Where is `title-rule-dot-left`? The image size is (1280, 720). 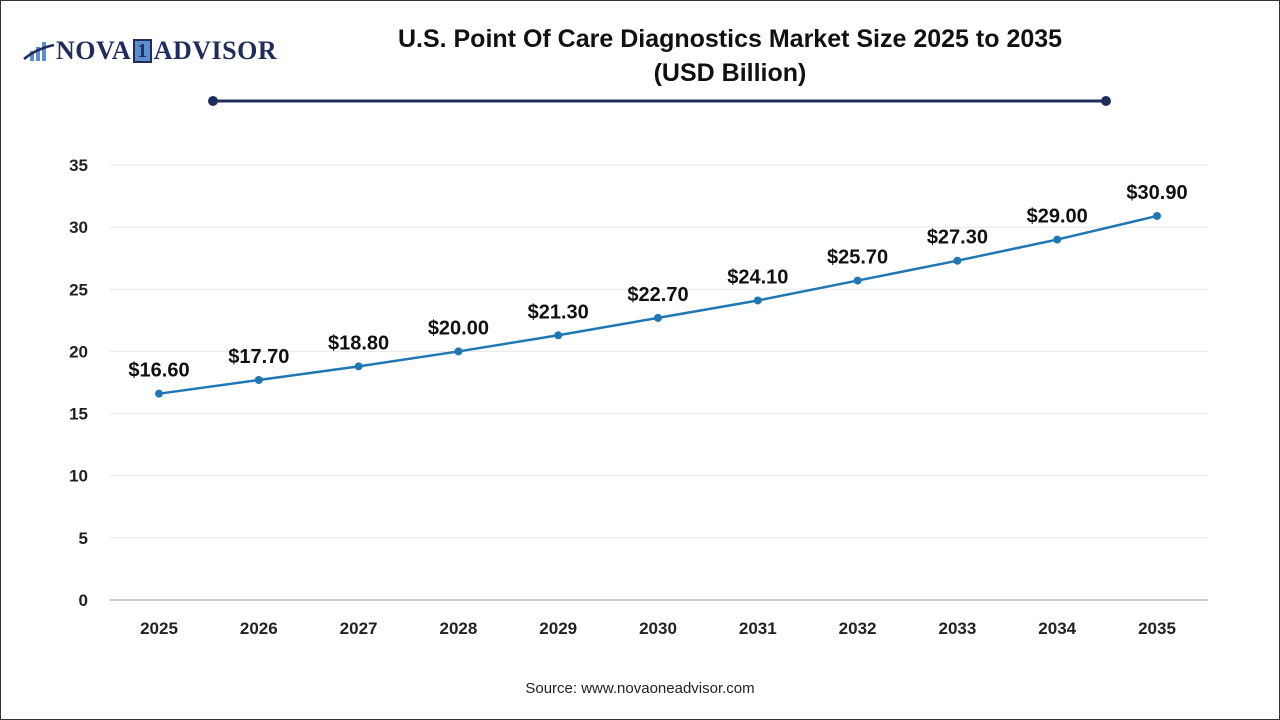
title-rule-dot-left is located at coordinates (213, 101).